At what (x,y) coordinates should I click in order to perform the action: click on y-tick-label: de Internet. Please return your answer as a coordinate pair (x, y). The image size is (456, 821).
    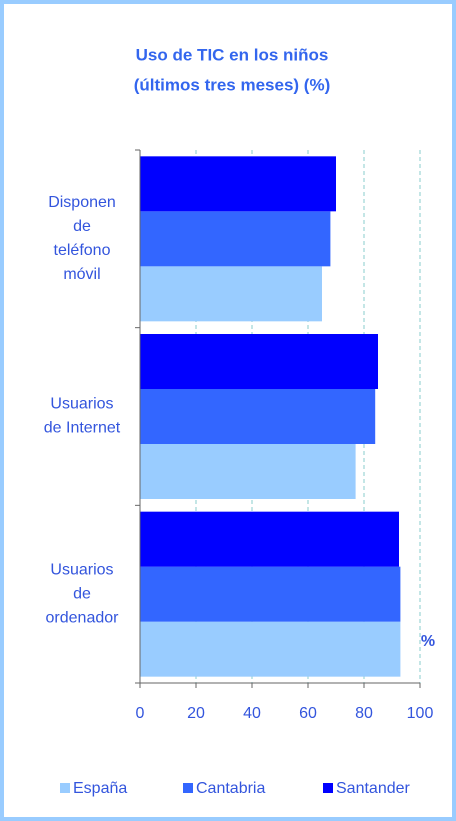
    Looking at the image, I should click on (82, 428).